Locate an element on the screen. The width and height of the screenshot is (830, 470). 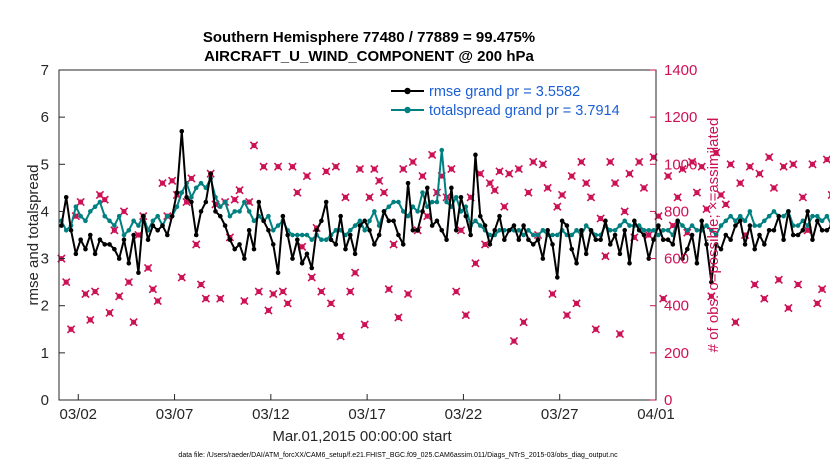
right-y-axis: 0 200 400 600 800 1000 1200 1400 is located at coordinates (673, 235).